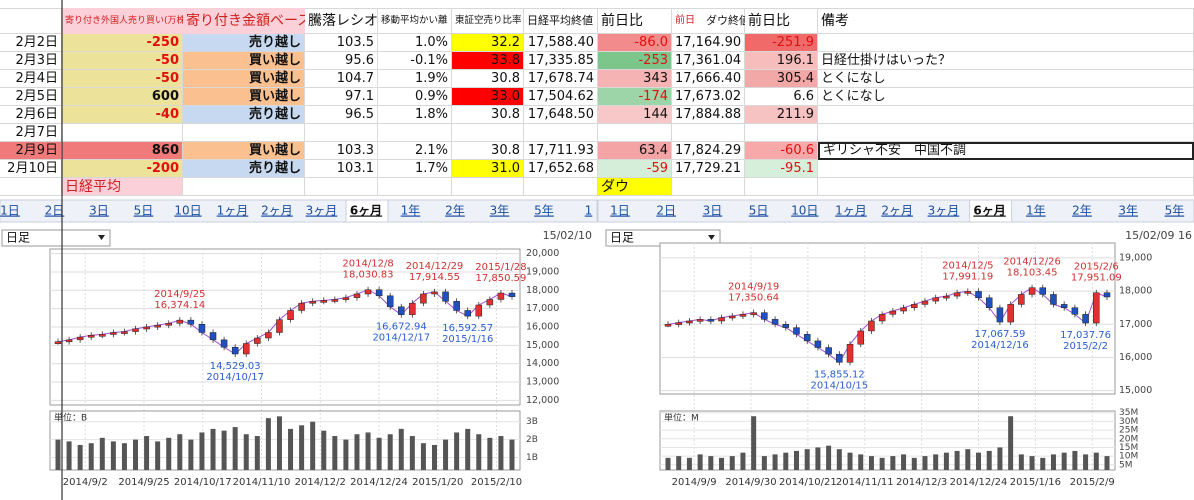 This screenshot has width=1194, height=500. I want to click on v-tick-label: 2B, so click(532, 440).